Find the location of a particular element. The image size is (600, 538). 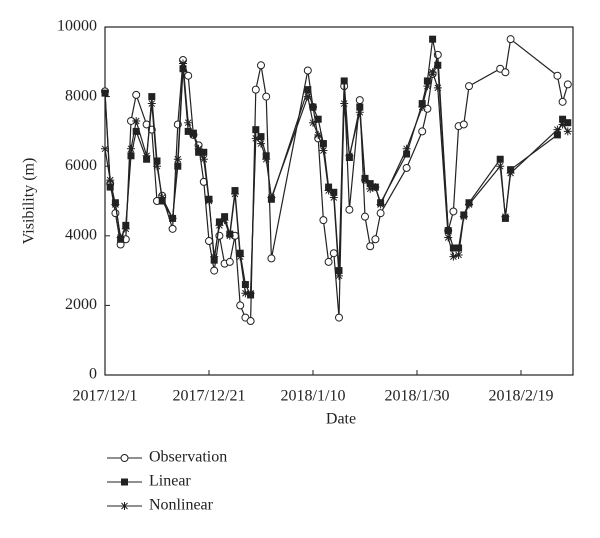

x-axis-label: Date is located at coordinates (341, 419).